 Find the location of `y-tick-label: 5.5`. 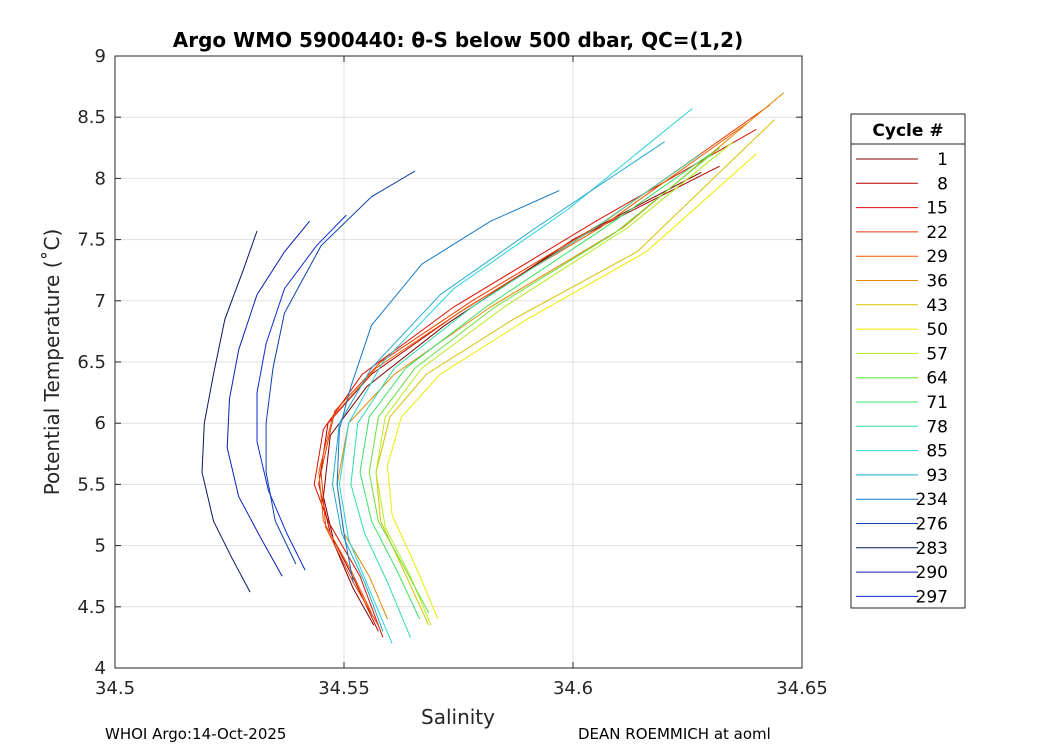

y-tick-label: 5.5 is located at coordinates (91, 484).